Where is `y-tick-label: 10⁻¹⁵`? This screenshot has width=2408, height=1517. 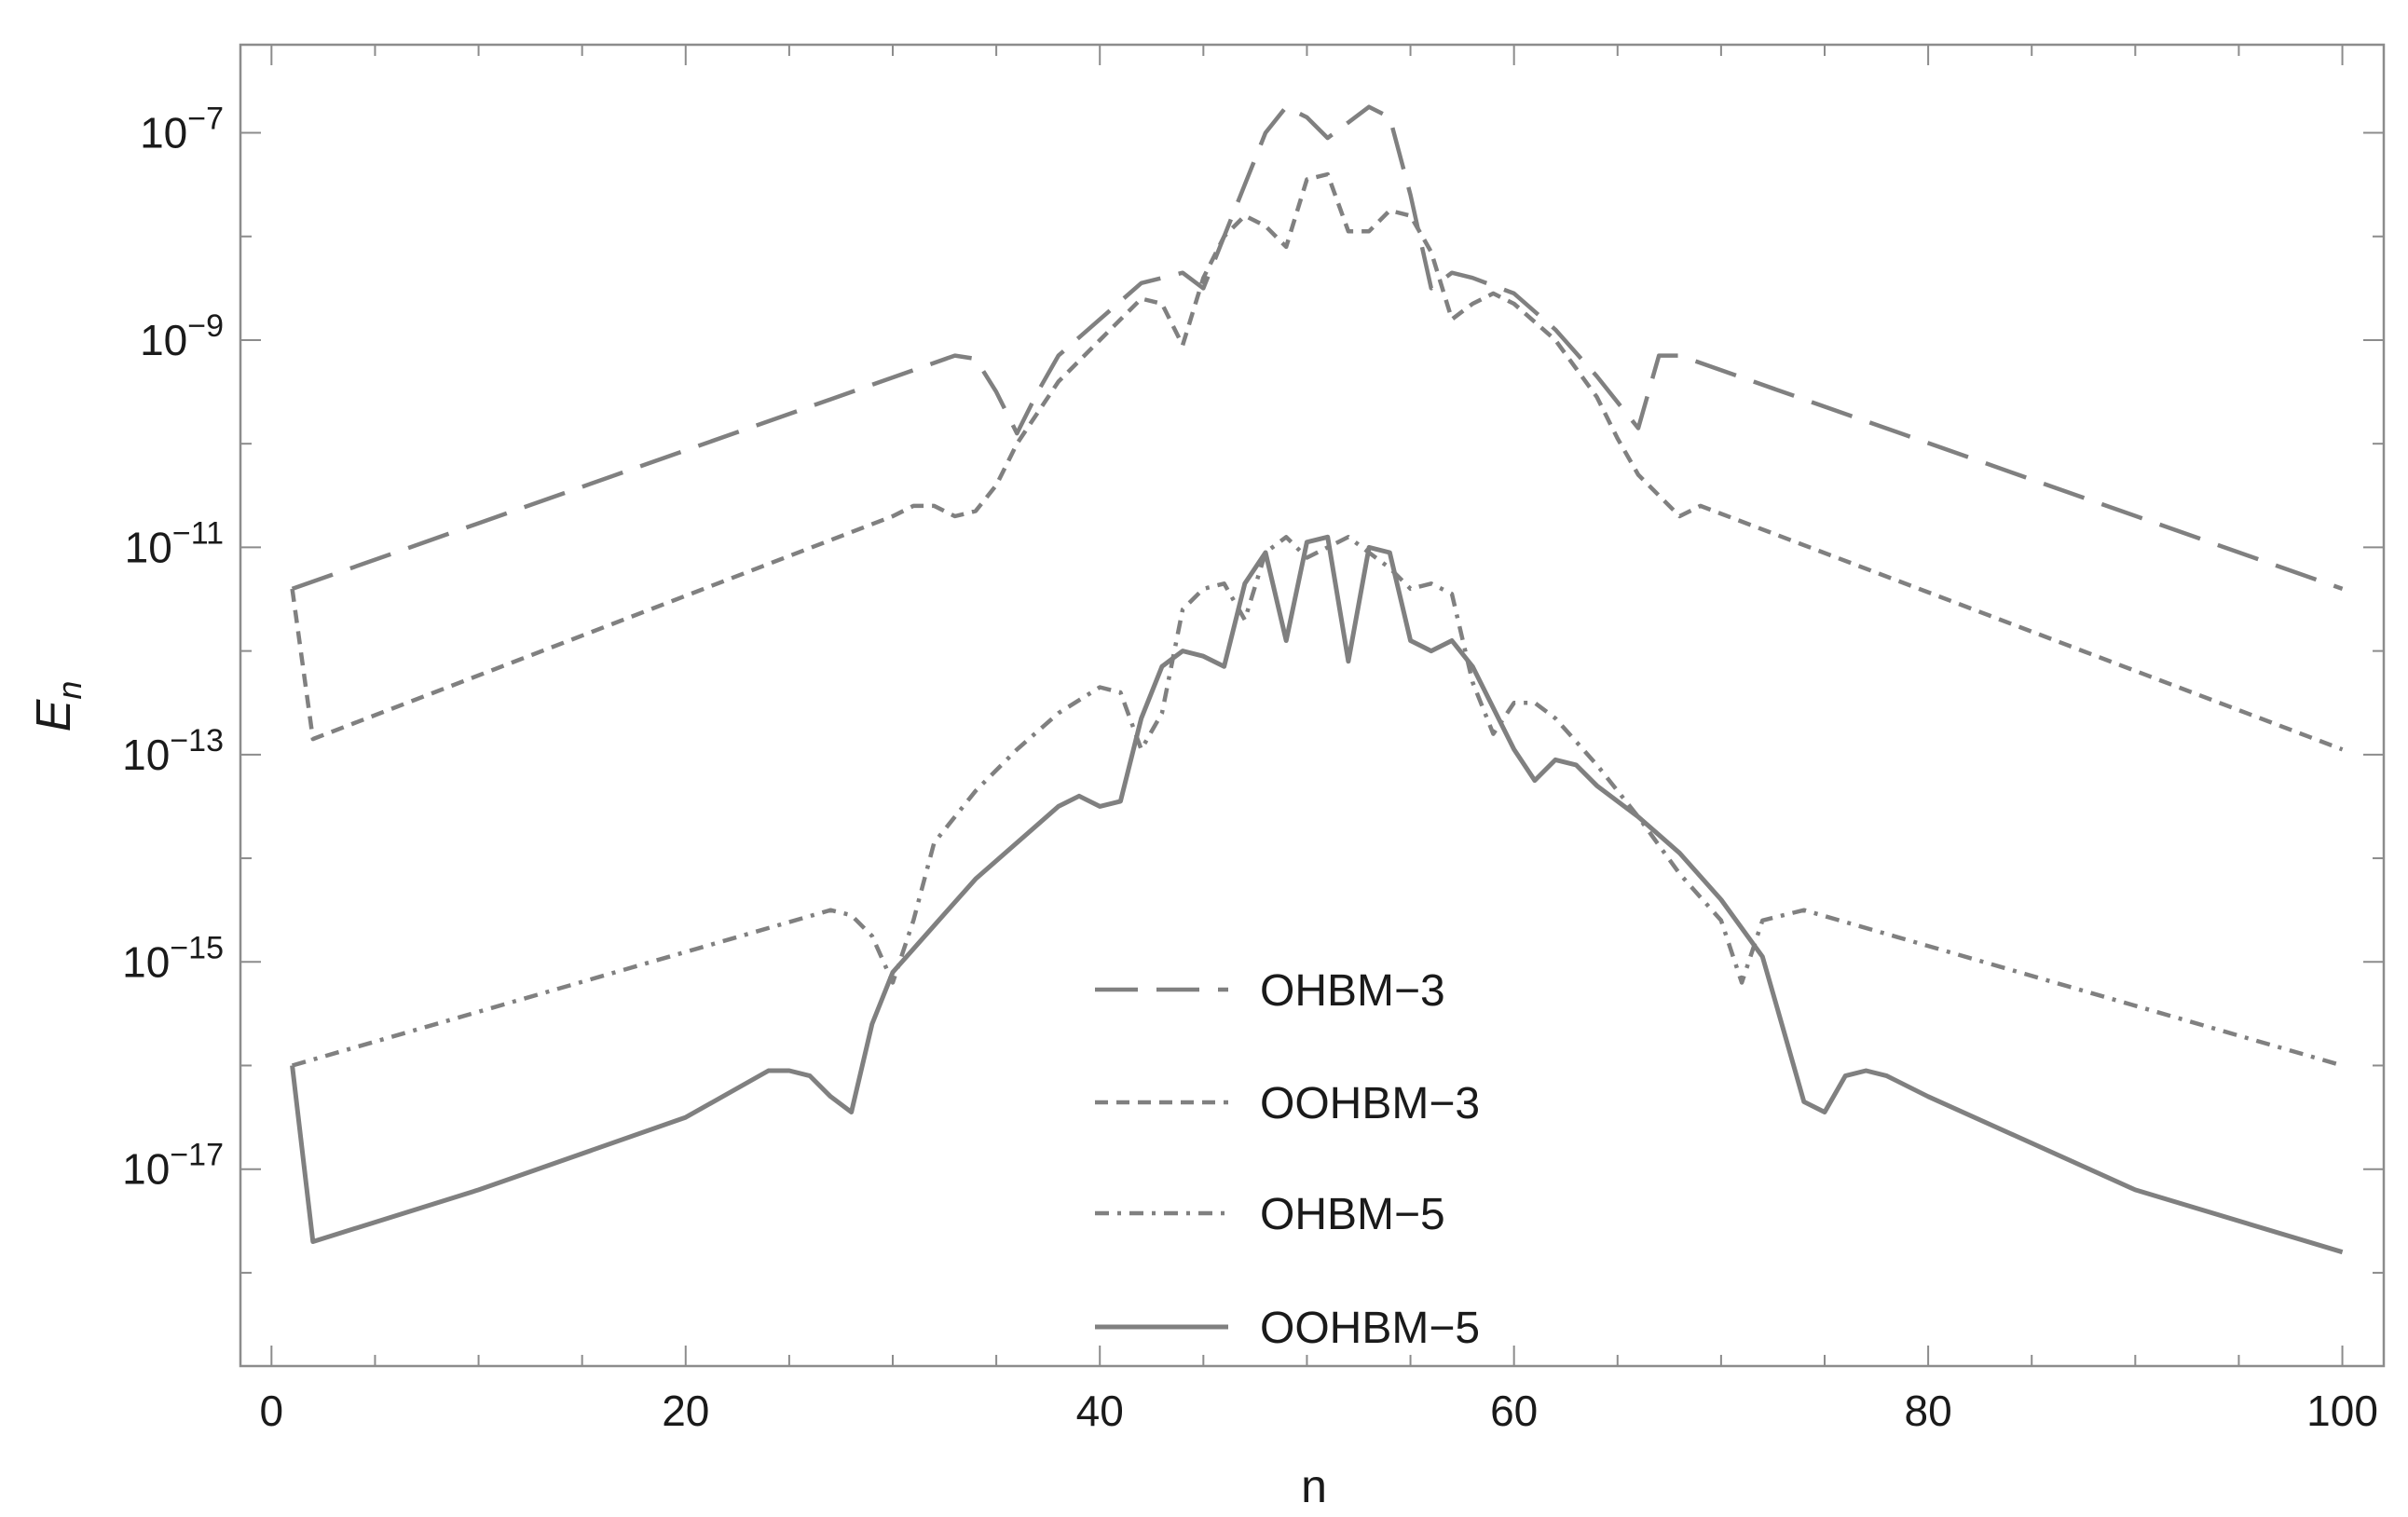 y-tick-label: 10⁻¹⁵ is located at coordinates (173, 958).